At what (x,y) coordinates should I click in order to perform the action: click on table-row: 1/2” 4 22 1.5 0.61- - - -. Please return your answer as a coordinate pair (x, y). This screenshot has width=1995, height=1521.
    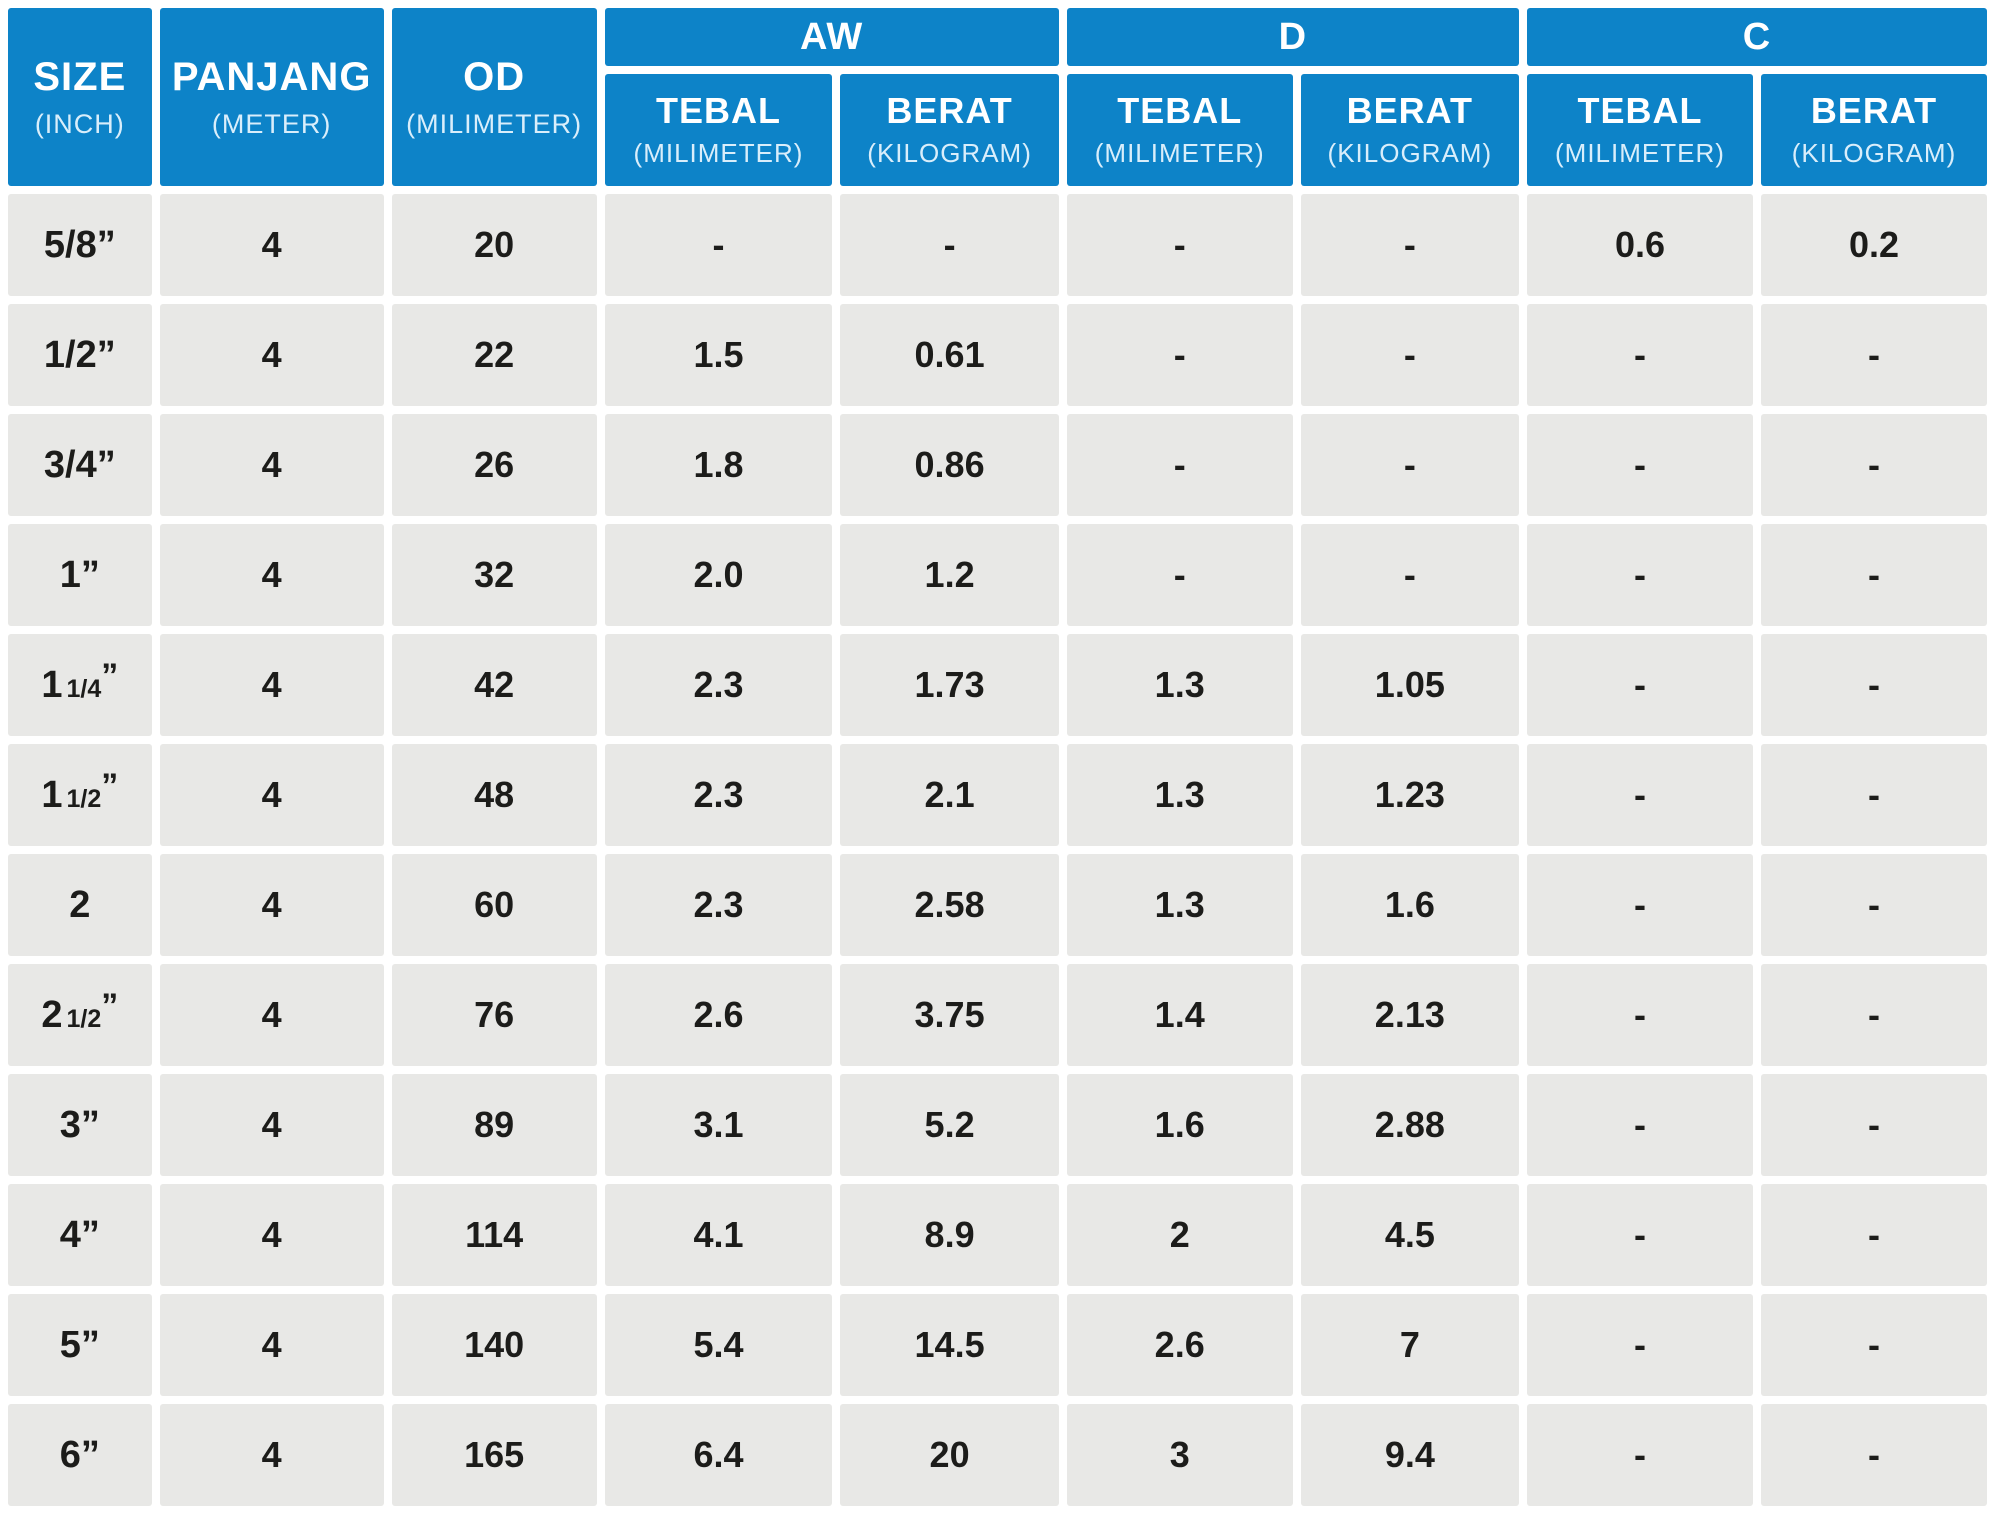
    Looking at the image, I should click on (997, 355).